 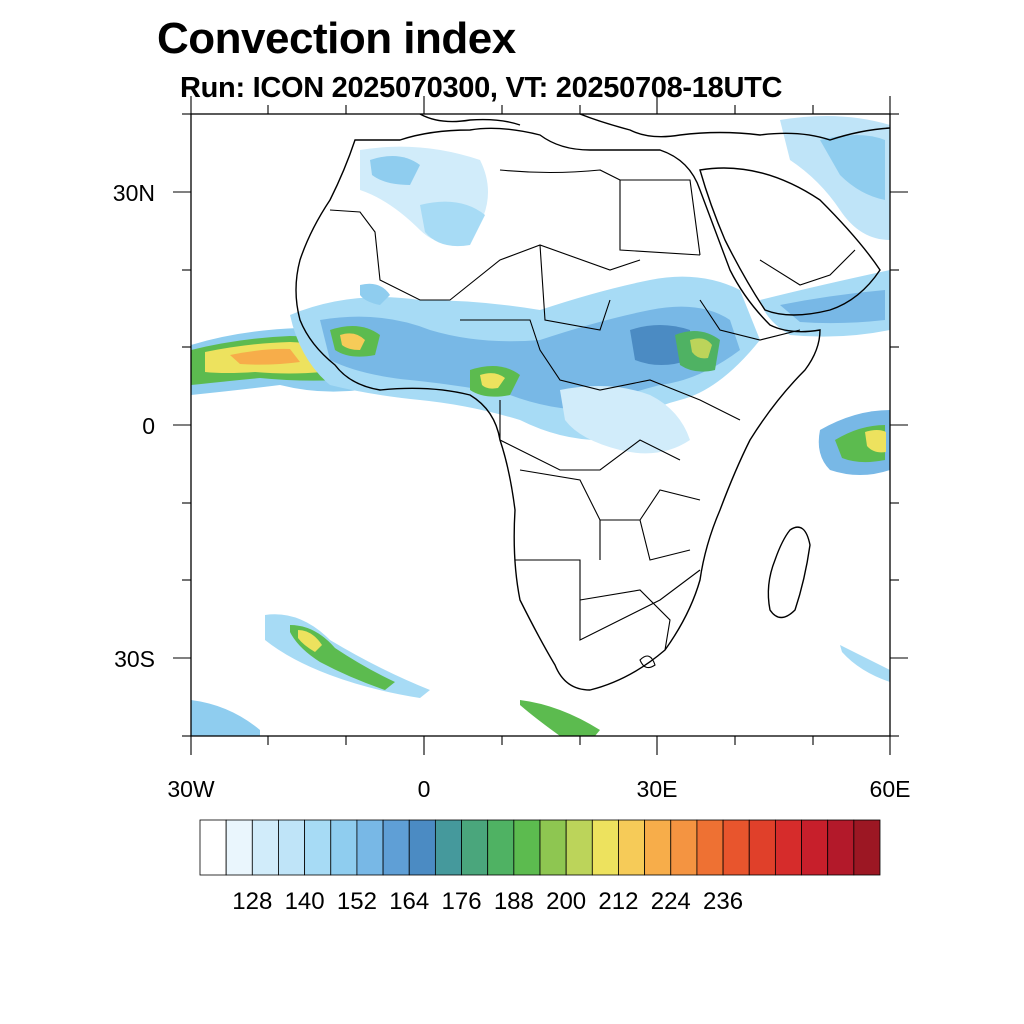 What do you see at coordinates (513, 901) in the screenshot?
I see `colorbar-tick-label: 188` at bounding box center [513, 901].